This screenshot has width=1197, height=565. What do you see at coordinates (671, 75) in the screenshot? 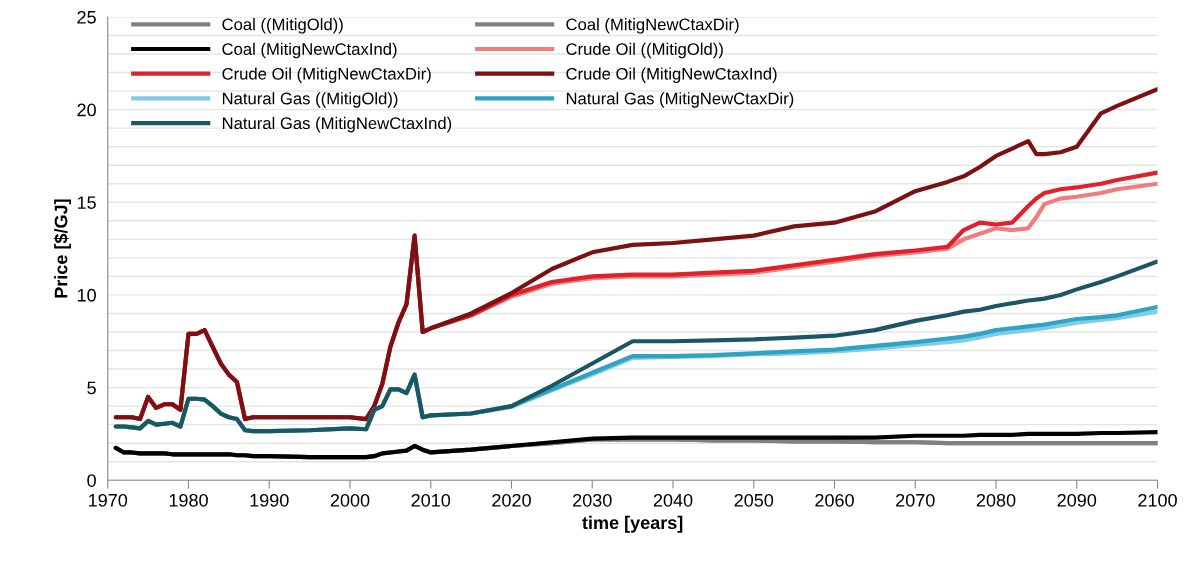
I see `legend-label: Crude Oil (MitigNewCtaxInd)` at bounding box center [671, 75].